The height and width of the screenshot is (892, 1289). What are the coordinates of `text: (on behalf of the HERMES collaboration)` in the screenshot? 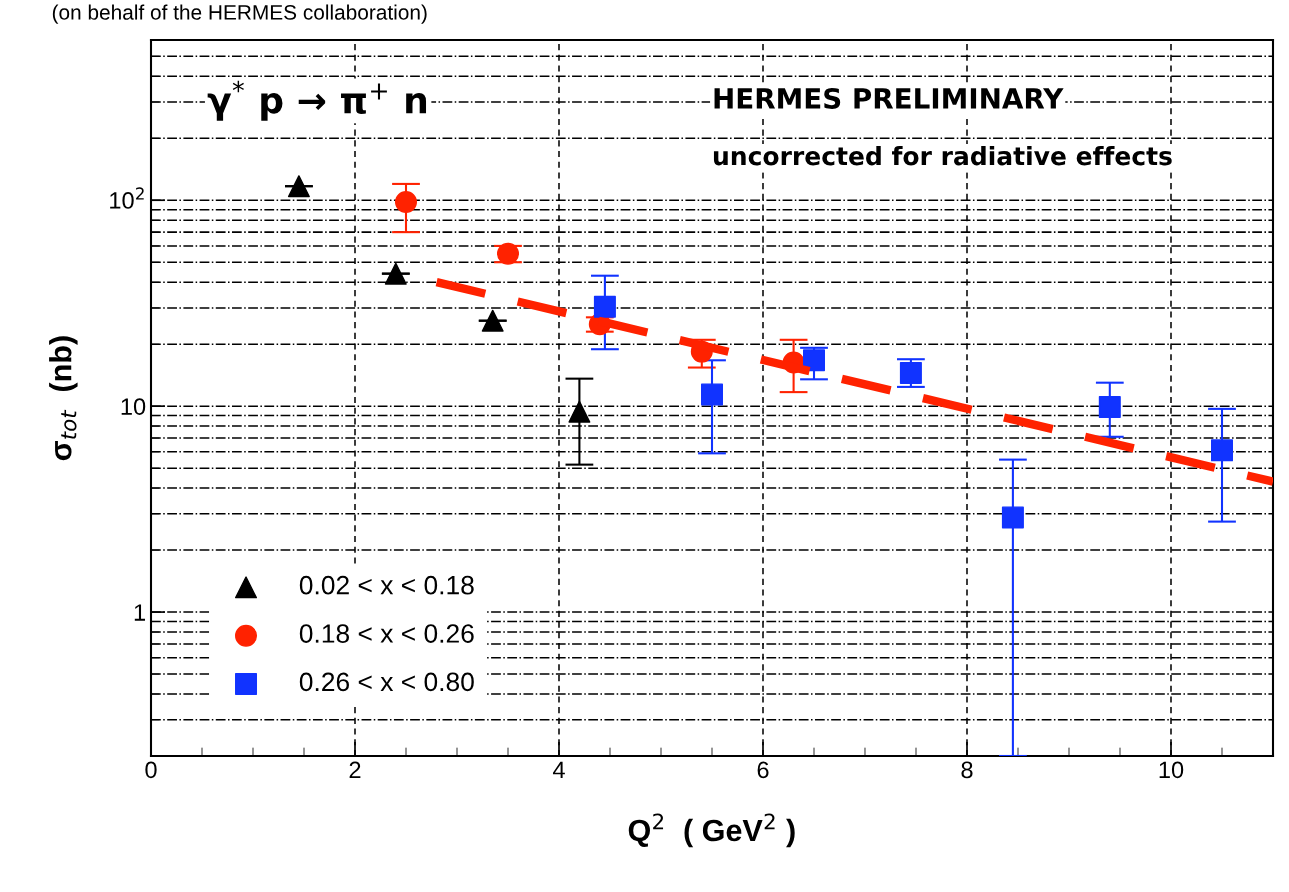 It's located at (239, 14).